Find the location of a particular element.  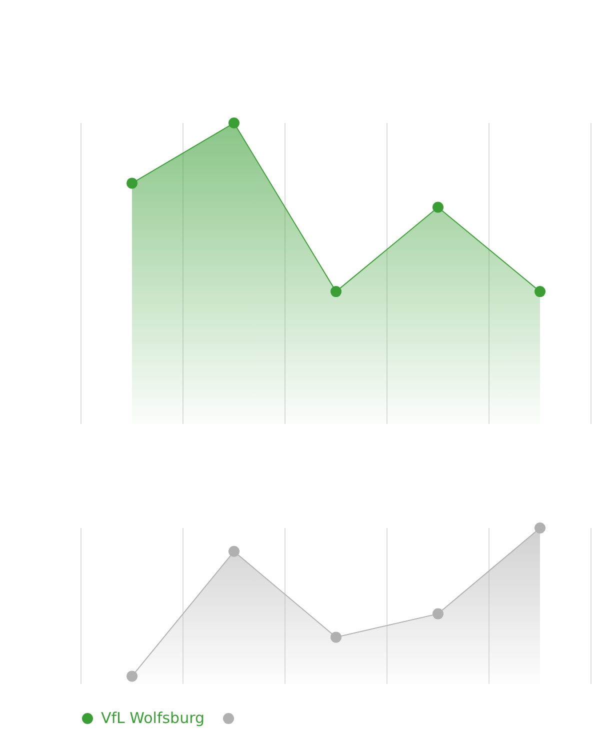

legend-label: VfL Wolfsburg is located at coordinates (153, 718).